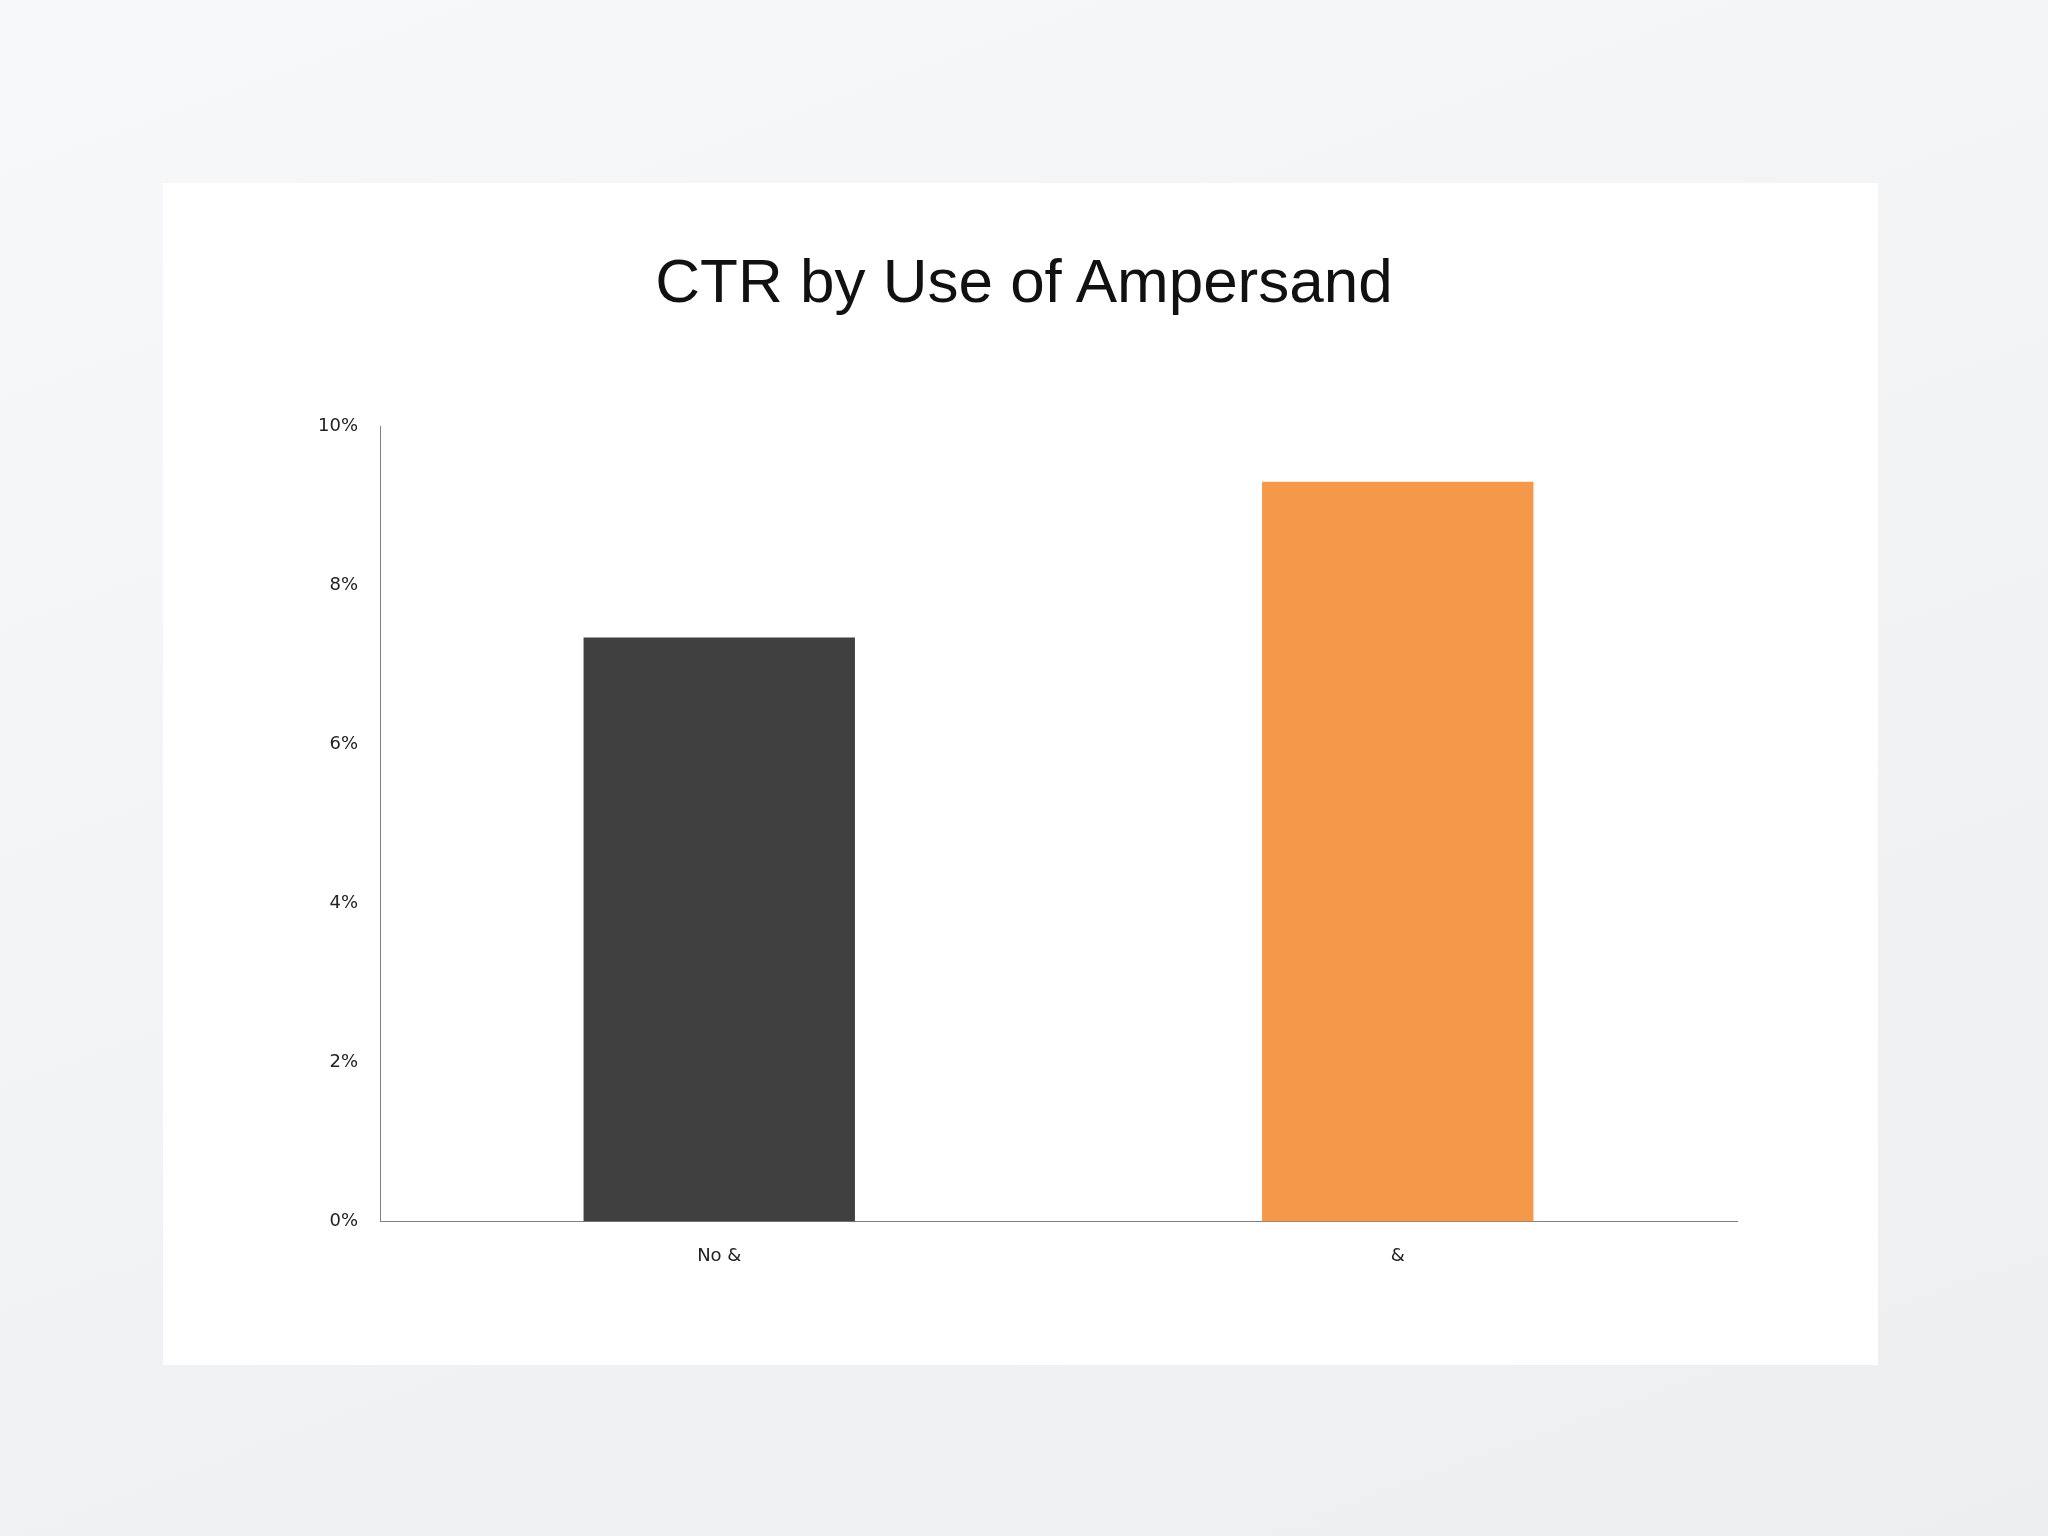  I want to click on y-tick-label: 2%, so click(343, 1060).